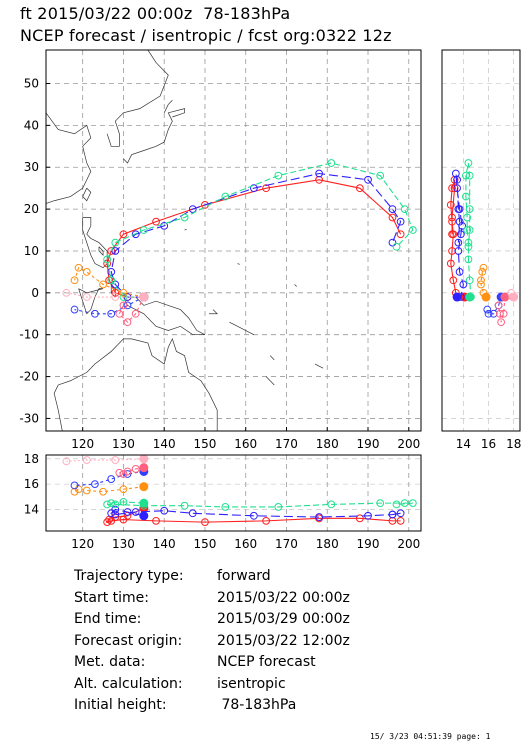 The width and height of the screenshot is (532, 752). Describe the element at coordinates (513, 444) in the screenshot. I see `side-xtick-label: 18` at that location.